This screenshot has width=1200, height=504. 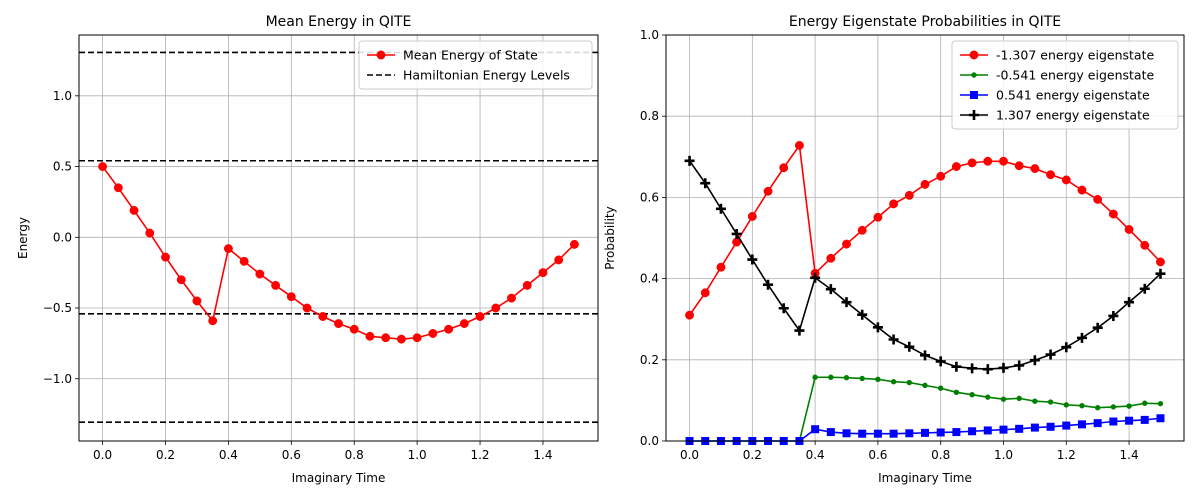 What do you see at coordinates (909, 451) in the screenshot?
I see `x-axis-ticks: 0.0 0.2 0.4 0.6 0.8 1.0 1.2 1.4` at bounding box center [909, 451].